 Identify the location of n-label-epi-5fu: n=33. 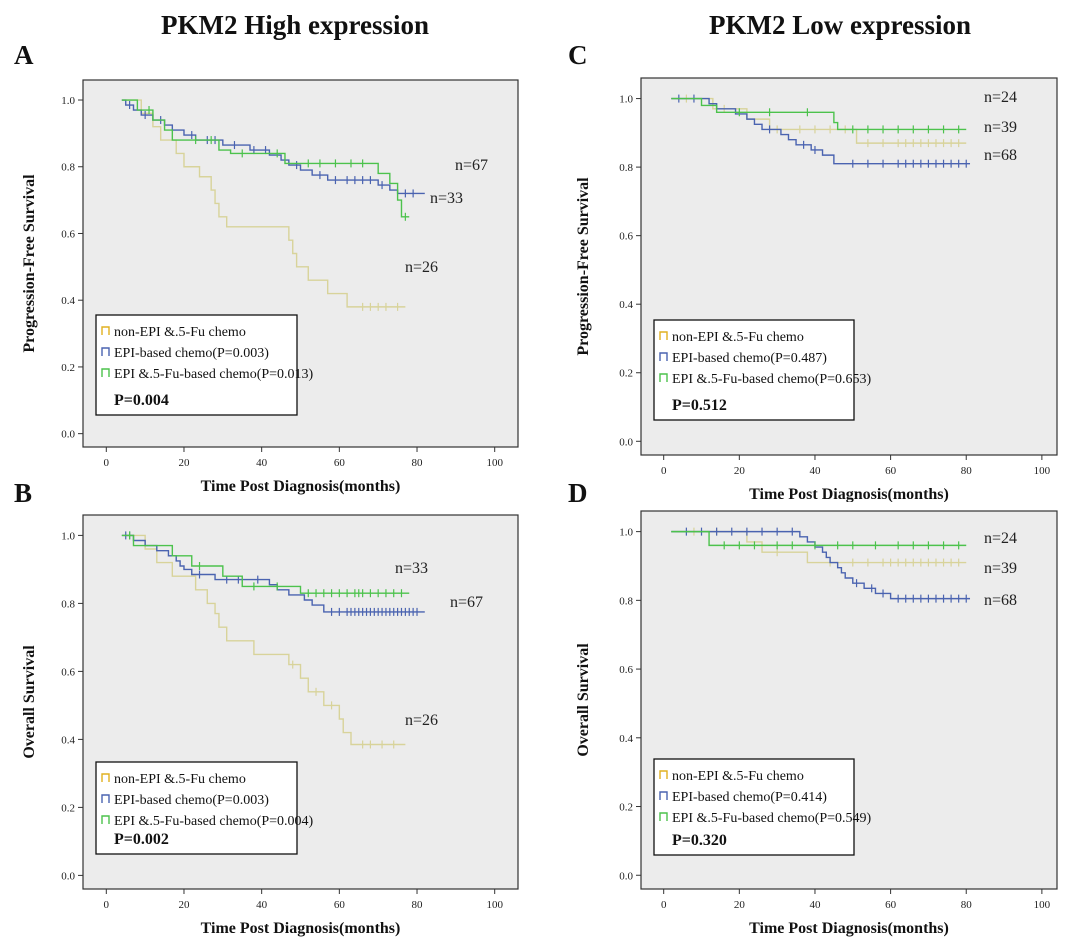
(411, 568).